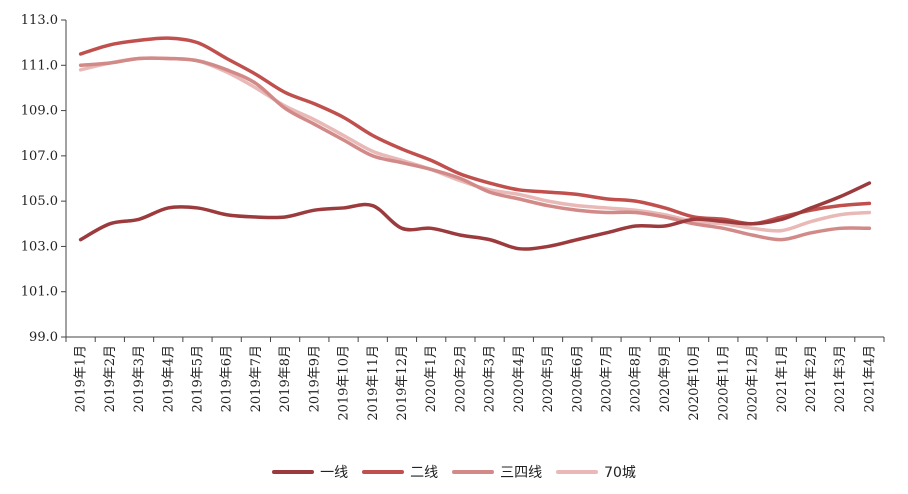  Describe the element at coordinates (43, 337) in the screenshot. I see `y-tick-label: 99.0` at that location.